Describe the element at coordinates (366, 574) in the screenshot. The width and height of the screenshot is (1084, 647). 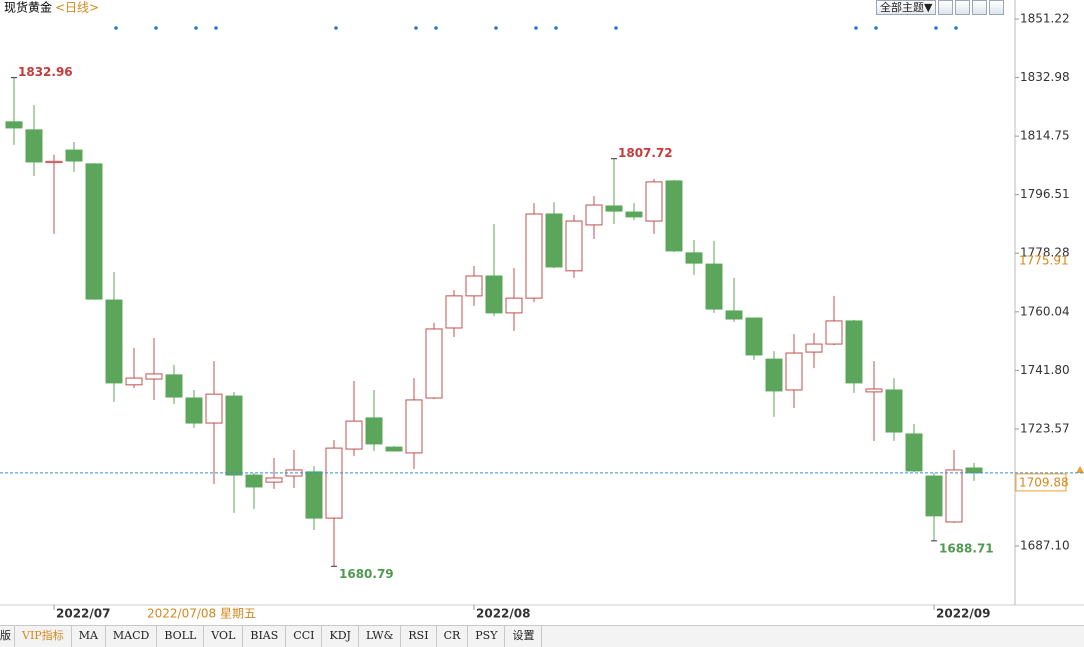
I see `low-label: 1680.79` at that location.